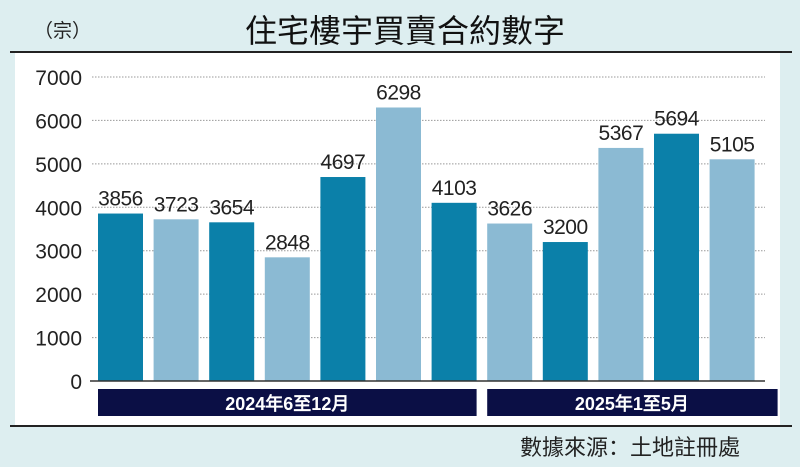  Describe the element at coordinates (58, 208) in the screenshot. I see `y-tick-label: 4000` at that location.